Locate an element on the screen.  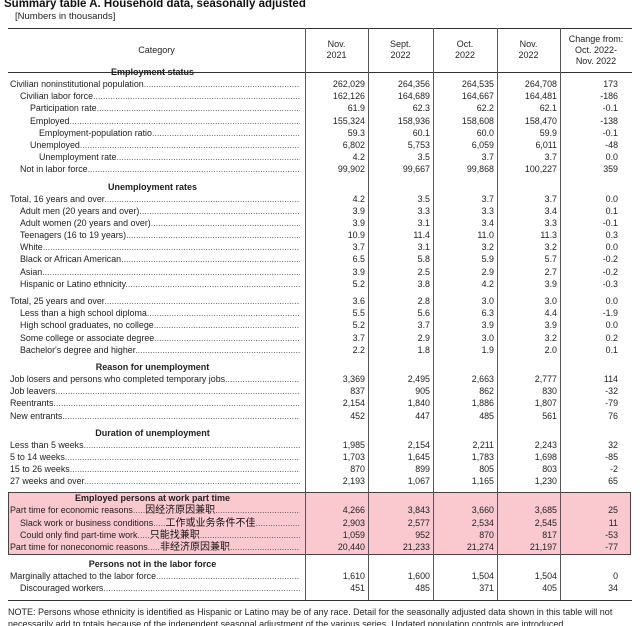
highlight-box is located at coordinates (319, 523).